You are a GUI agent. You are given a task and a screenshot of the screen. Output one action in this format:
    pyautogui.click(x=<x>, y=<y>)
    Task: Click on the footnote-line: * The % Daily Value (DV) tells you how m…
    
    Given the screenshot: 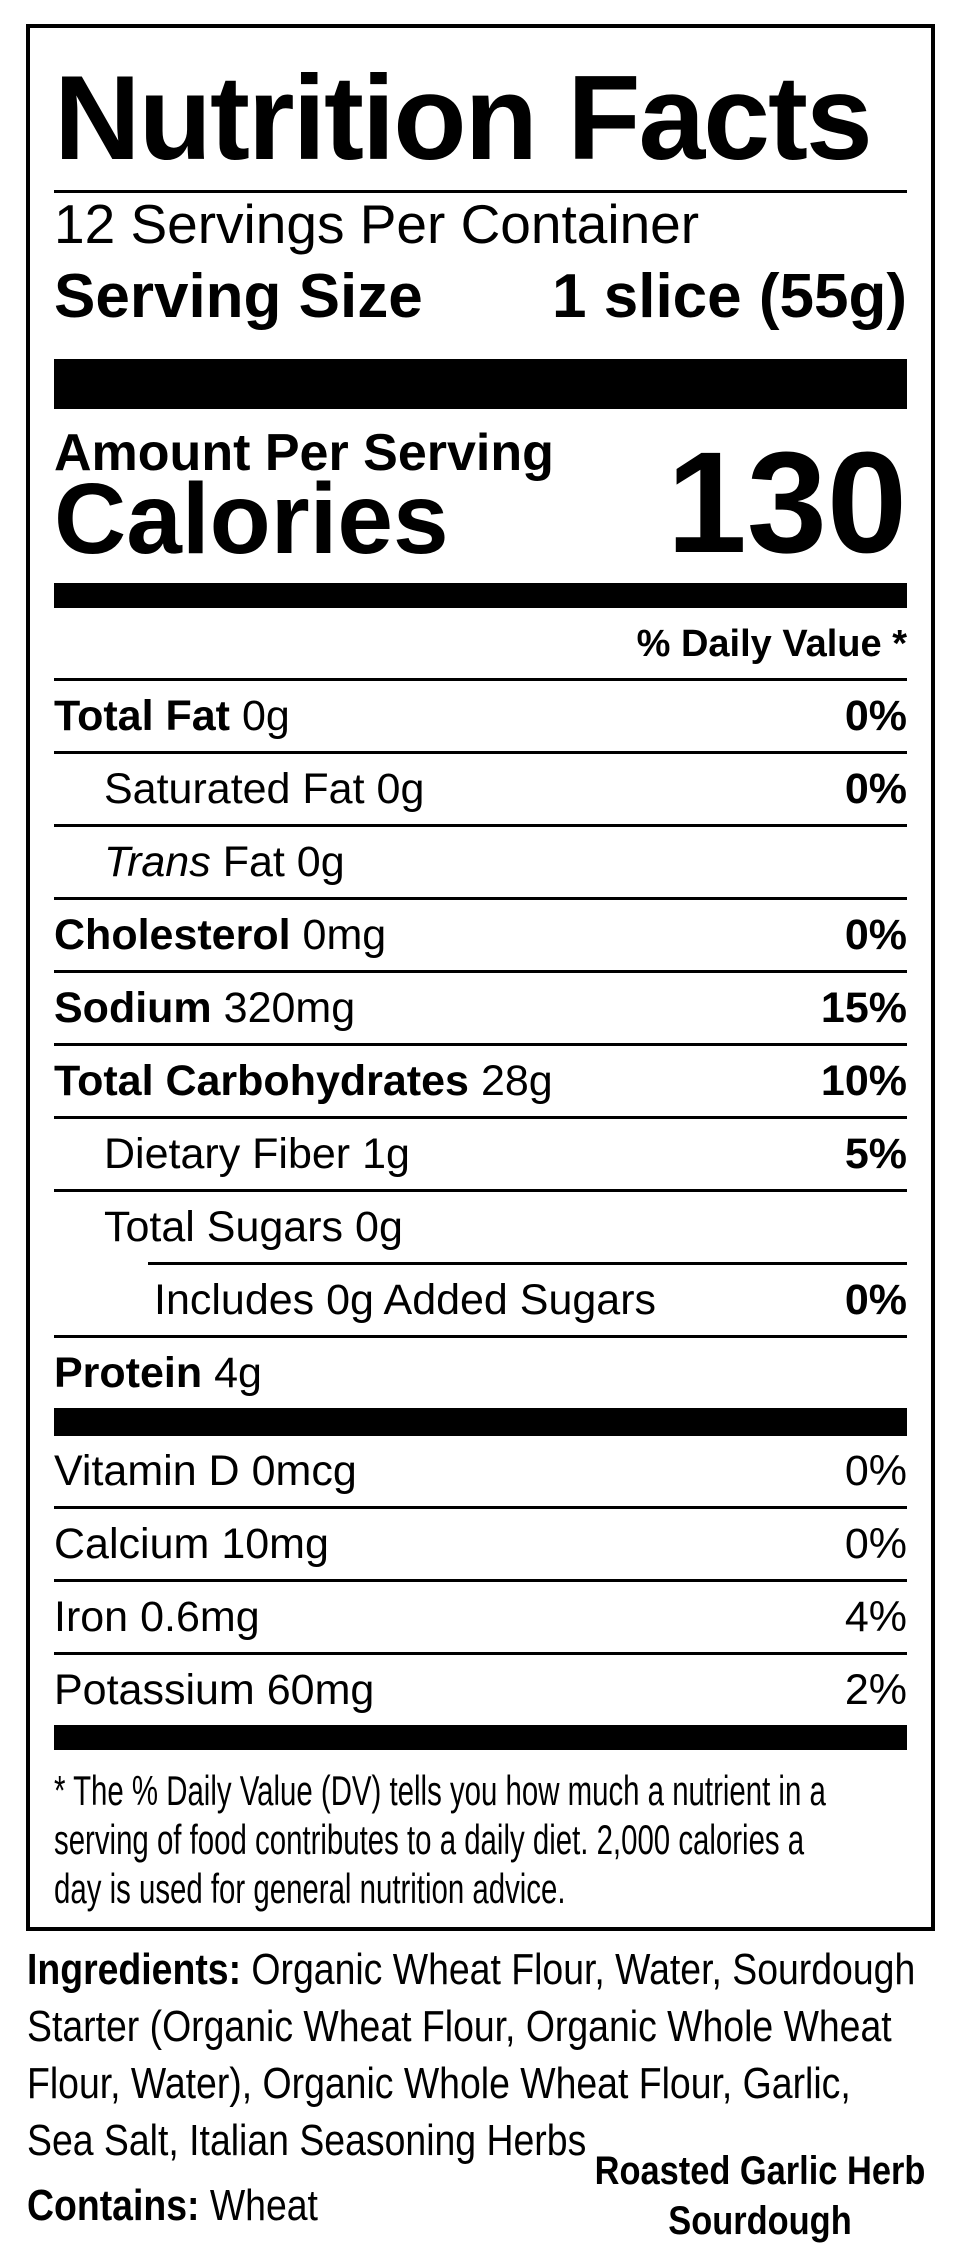 What is the action you would take?
    pyautogui.click(x=440, y=1790)
    